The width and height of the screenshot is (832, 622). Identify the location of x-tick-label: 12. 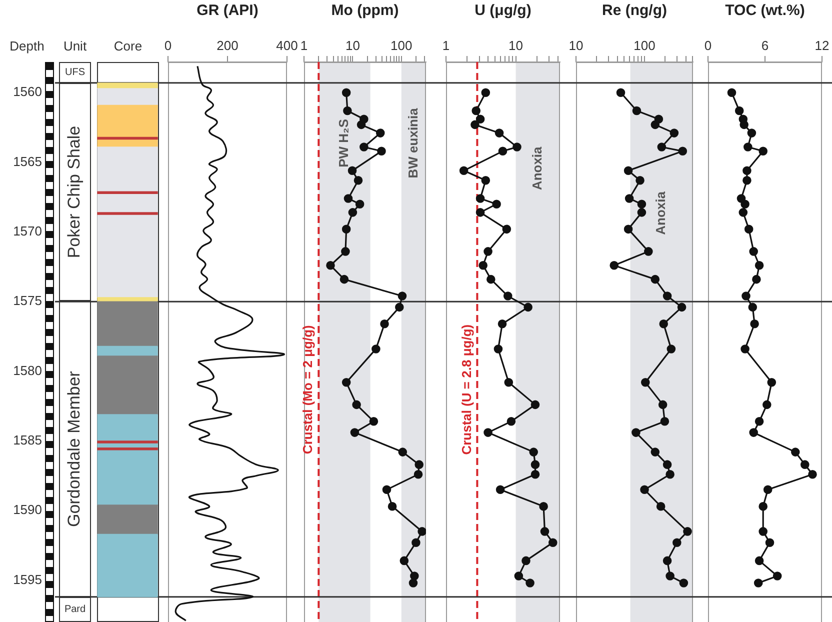
(822, 45).